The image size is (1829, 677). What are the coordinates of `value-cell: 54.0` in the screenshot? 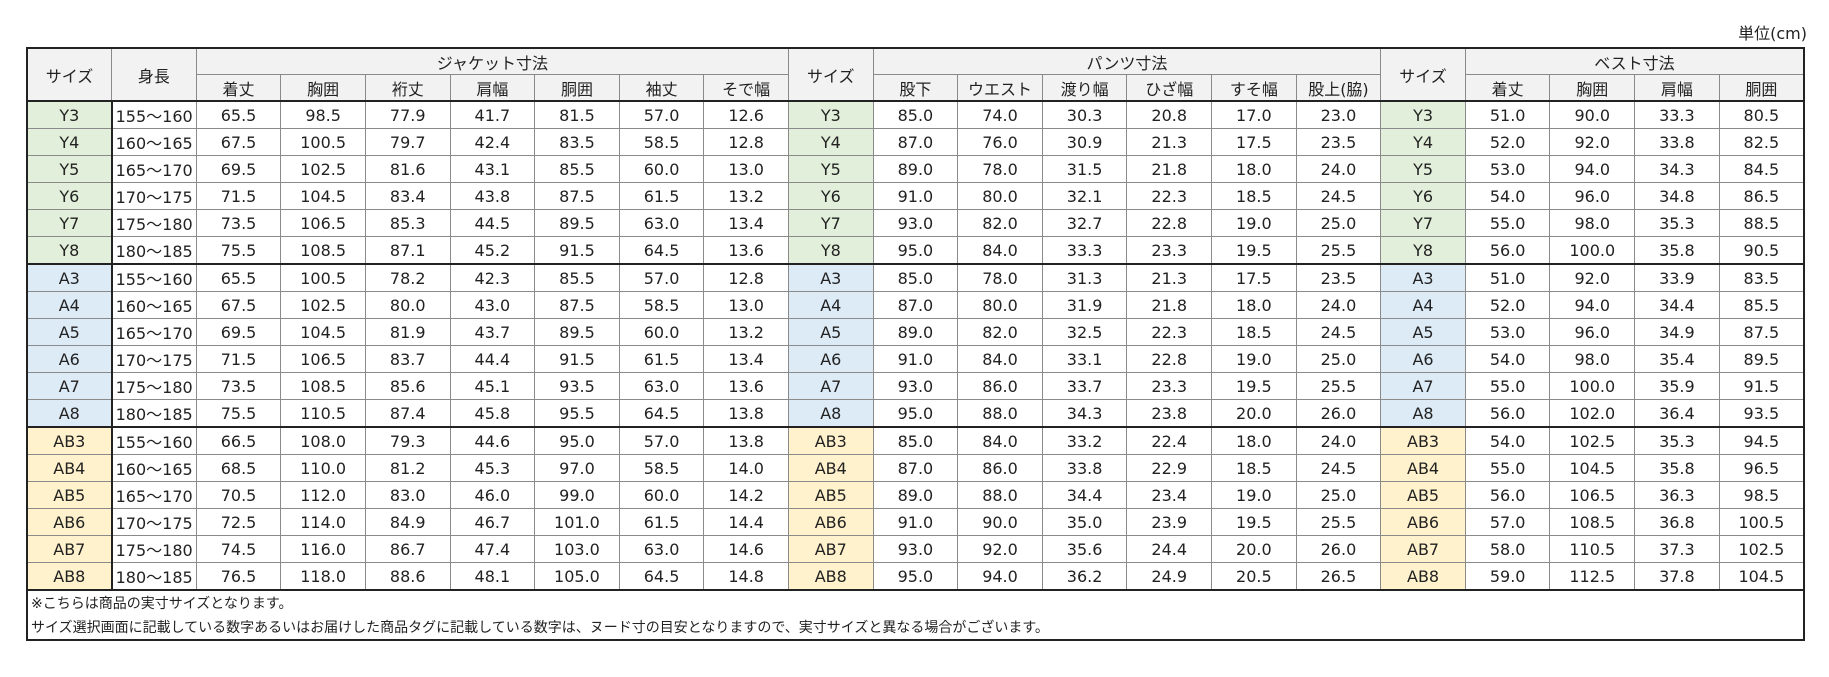 It's located at (1507, 196).